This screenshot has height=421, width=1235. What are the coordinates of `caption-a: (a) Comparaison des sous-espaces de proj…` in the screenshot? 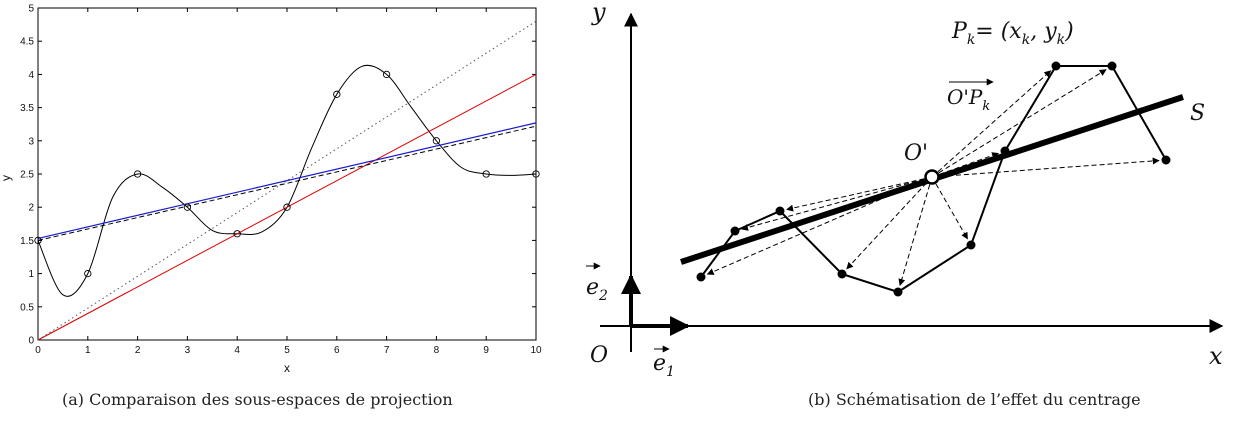 It's located at (257, 399).